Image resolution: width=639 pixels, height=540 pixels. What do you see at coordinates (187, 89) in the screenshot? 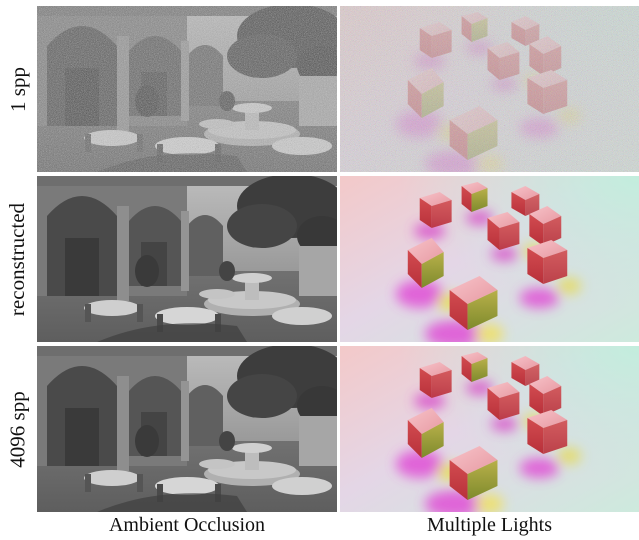
I see `panel-ao-1spp` at bounding box center [187, 89].